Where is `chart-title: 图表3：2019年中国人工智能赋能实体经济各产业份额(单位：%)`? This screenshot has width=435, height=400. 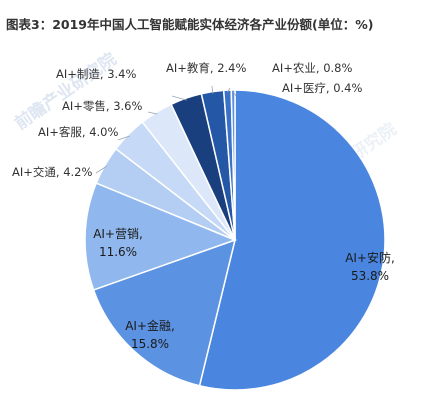
chart-title: 图表3：2019年中国人工智能赋能实体经济各产业份额(单位：%) is located at coordinates (190, 24).